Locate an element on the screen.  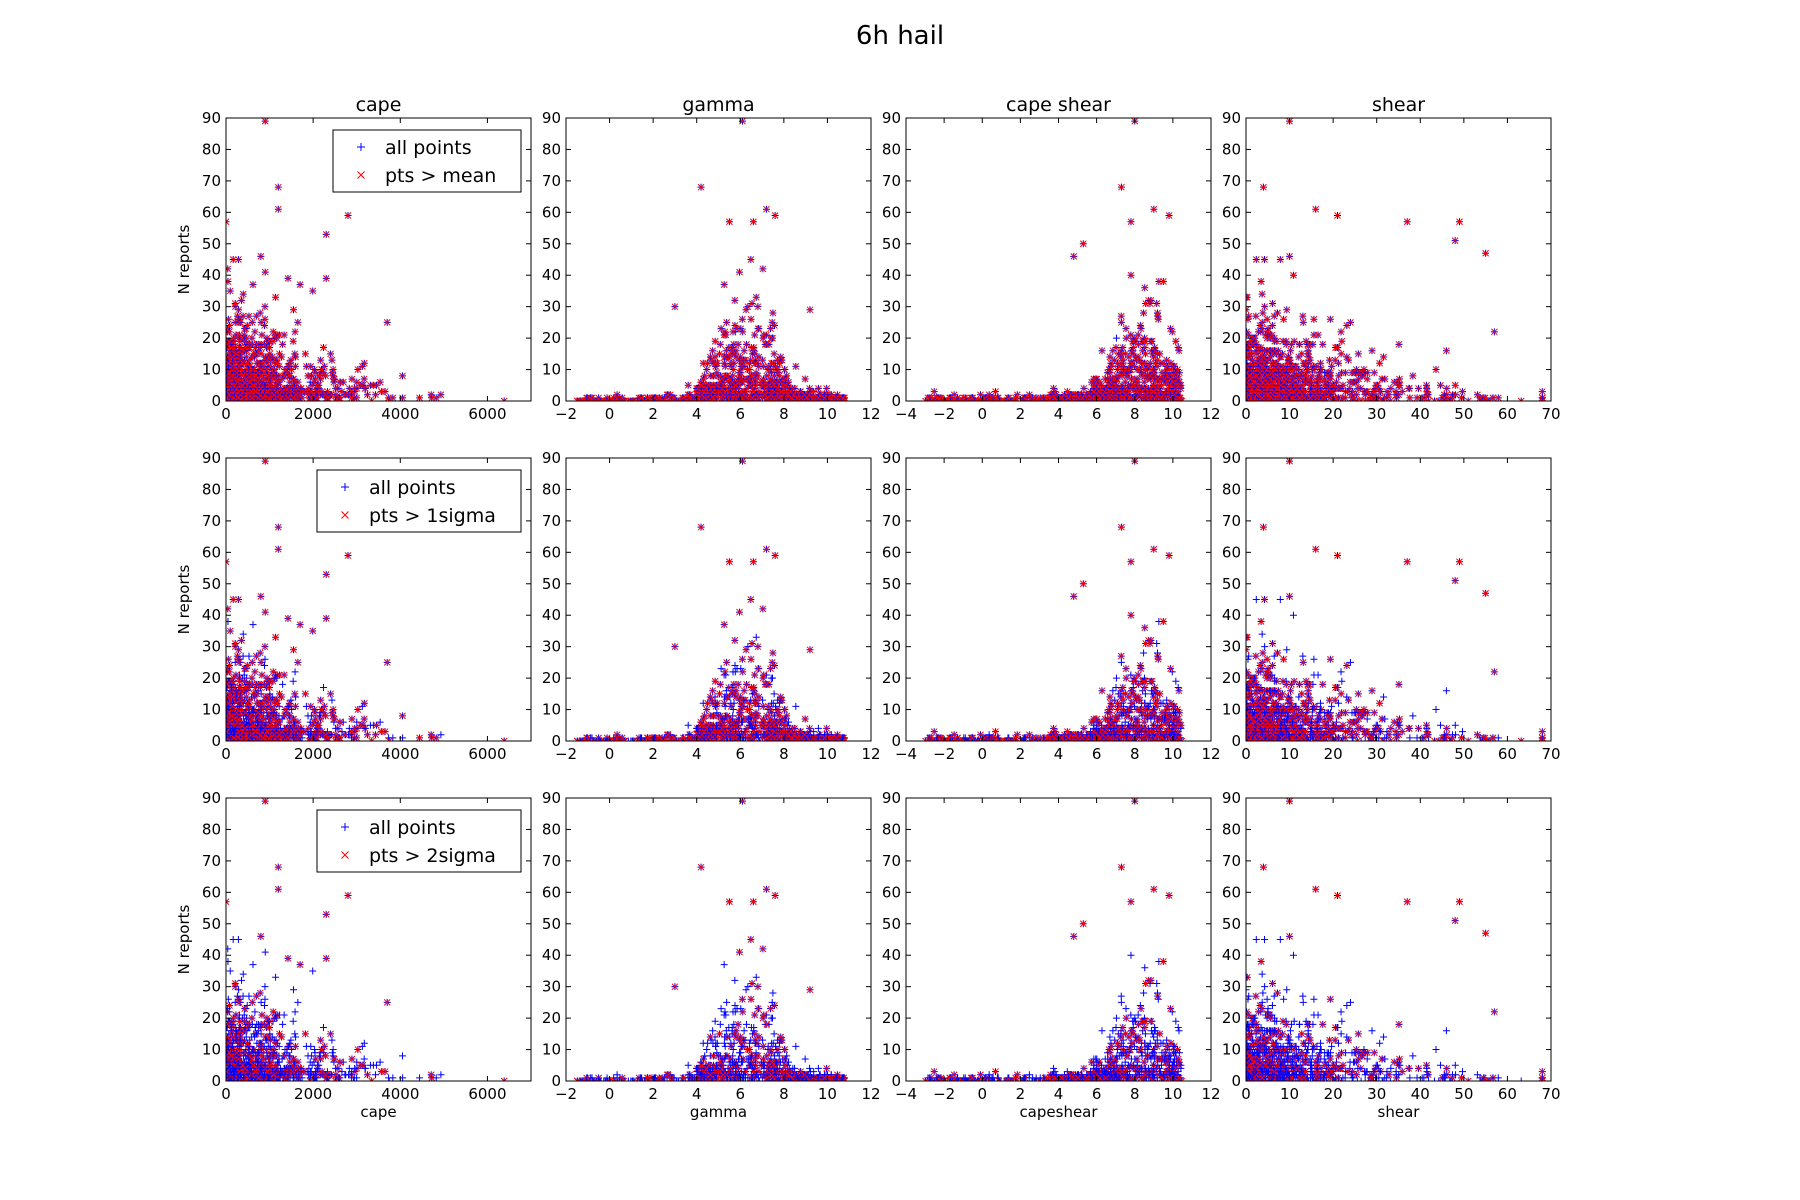
y-tick-label: 80 is located at coordinates (551, 149).